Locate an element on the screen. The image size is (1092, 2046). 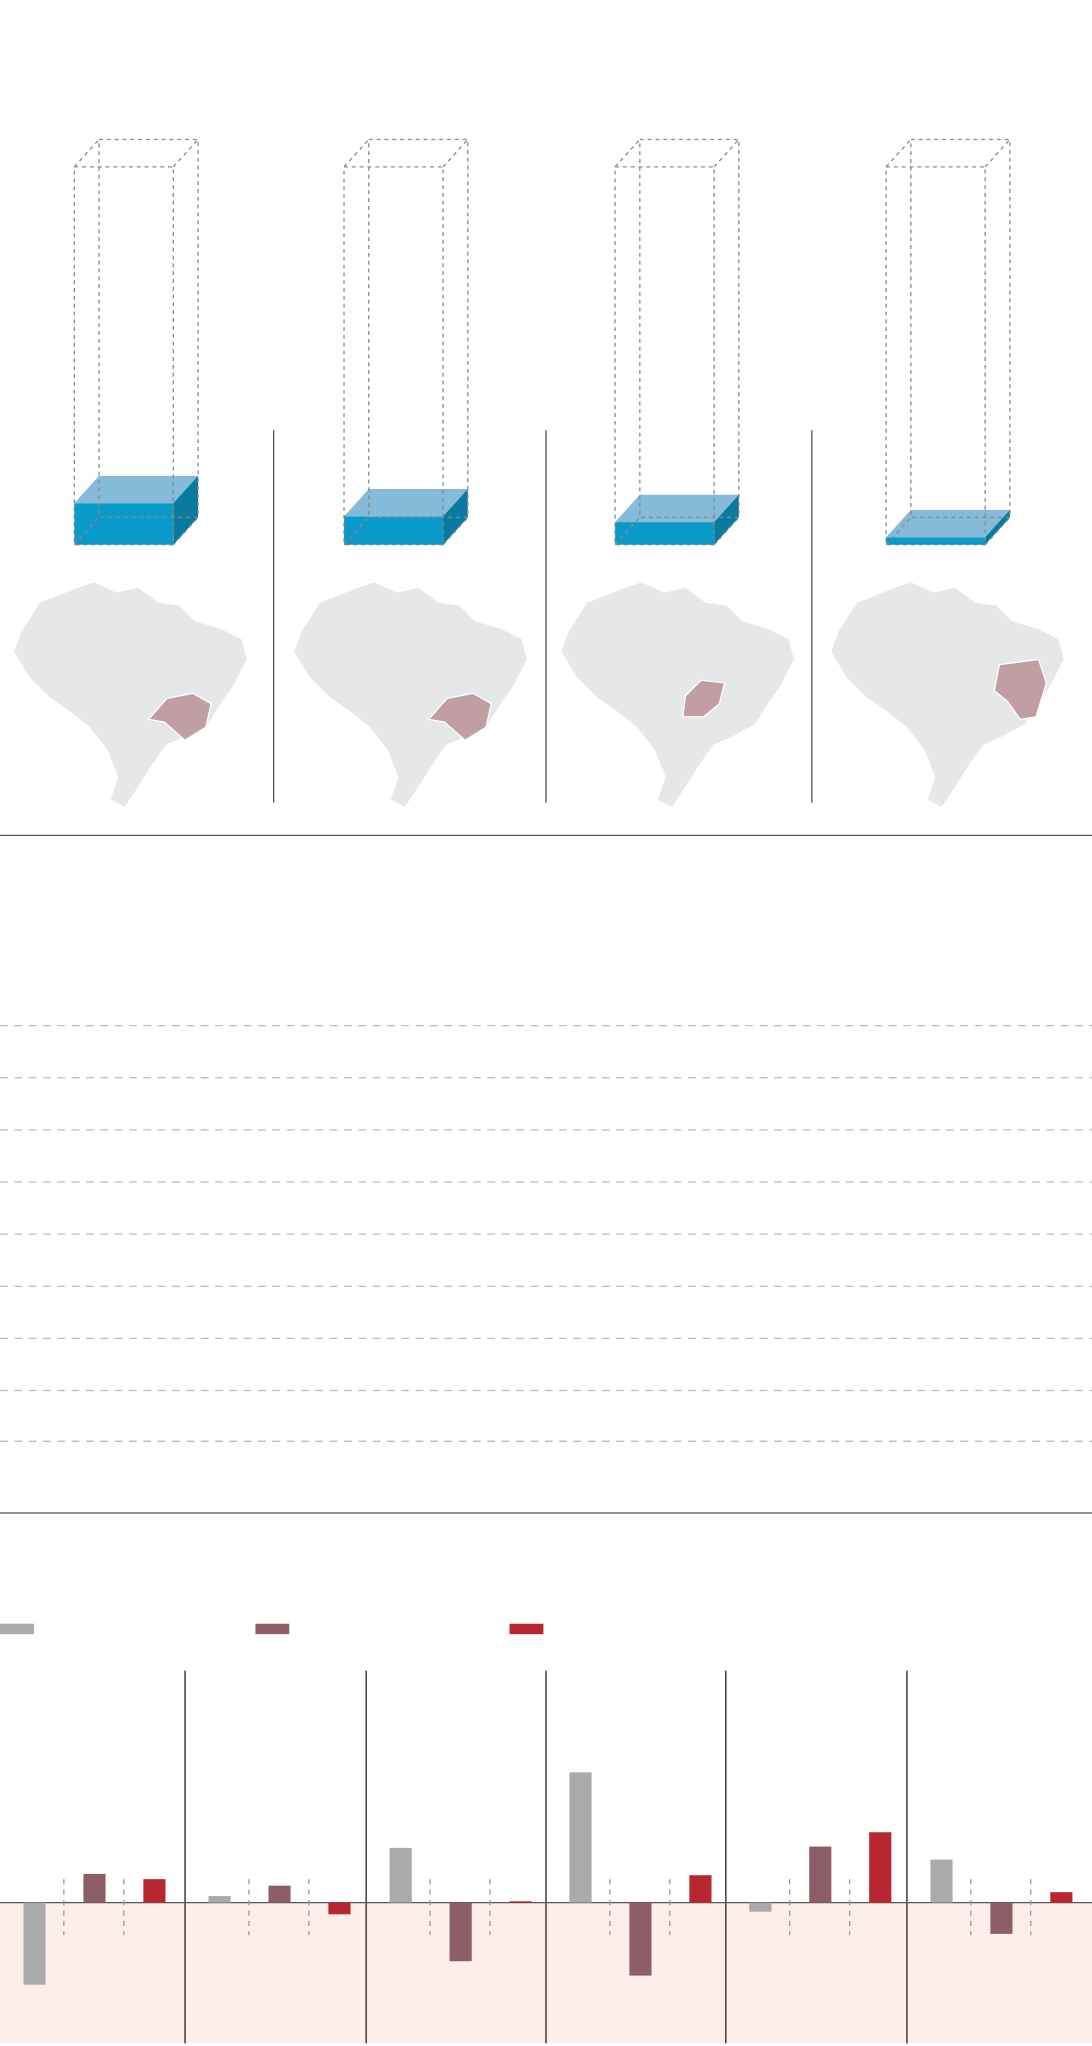
maps is located at coordinates (539, 694).